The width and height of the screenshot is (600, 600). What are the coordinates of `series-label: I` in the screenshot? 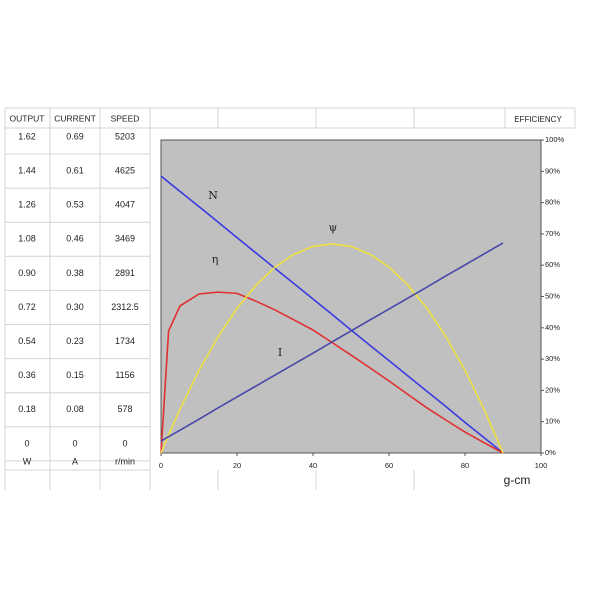 It's located at (280, 352).